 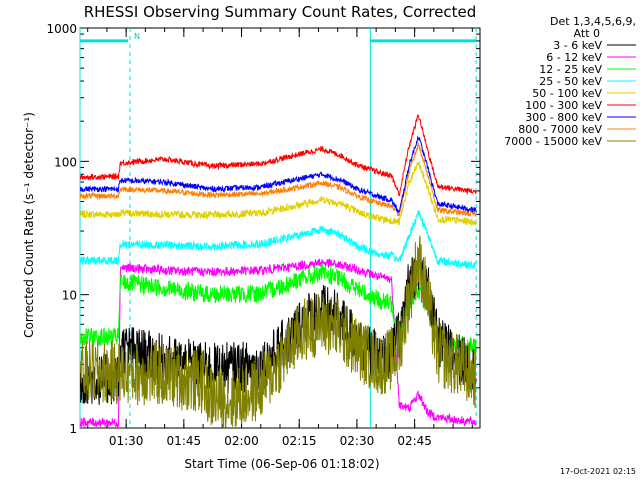 I want to click on legend-label: 12 - 25 keV, so click(x=570, y=69).